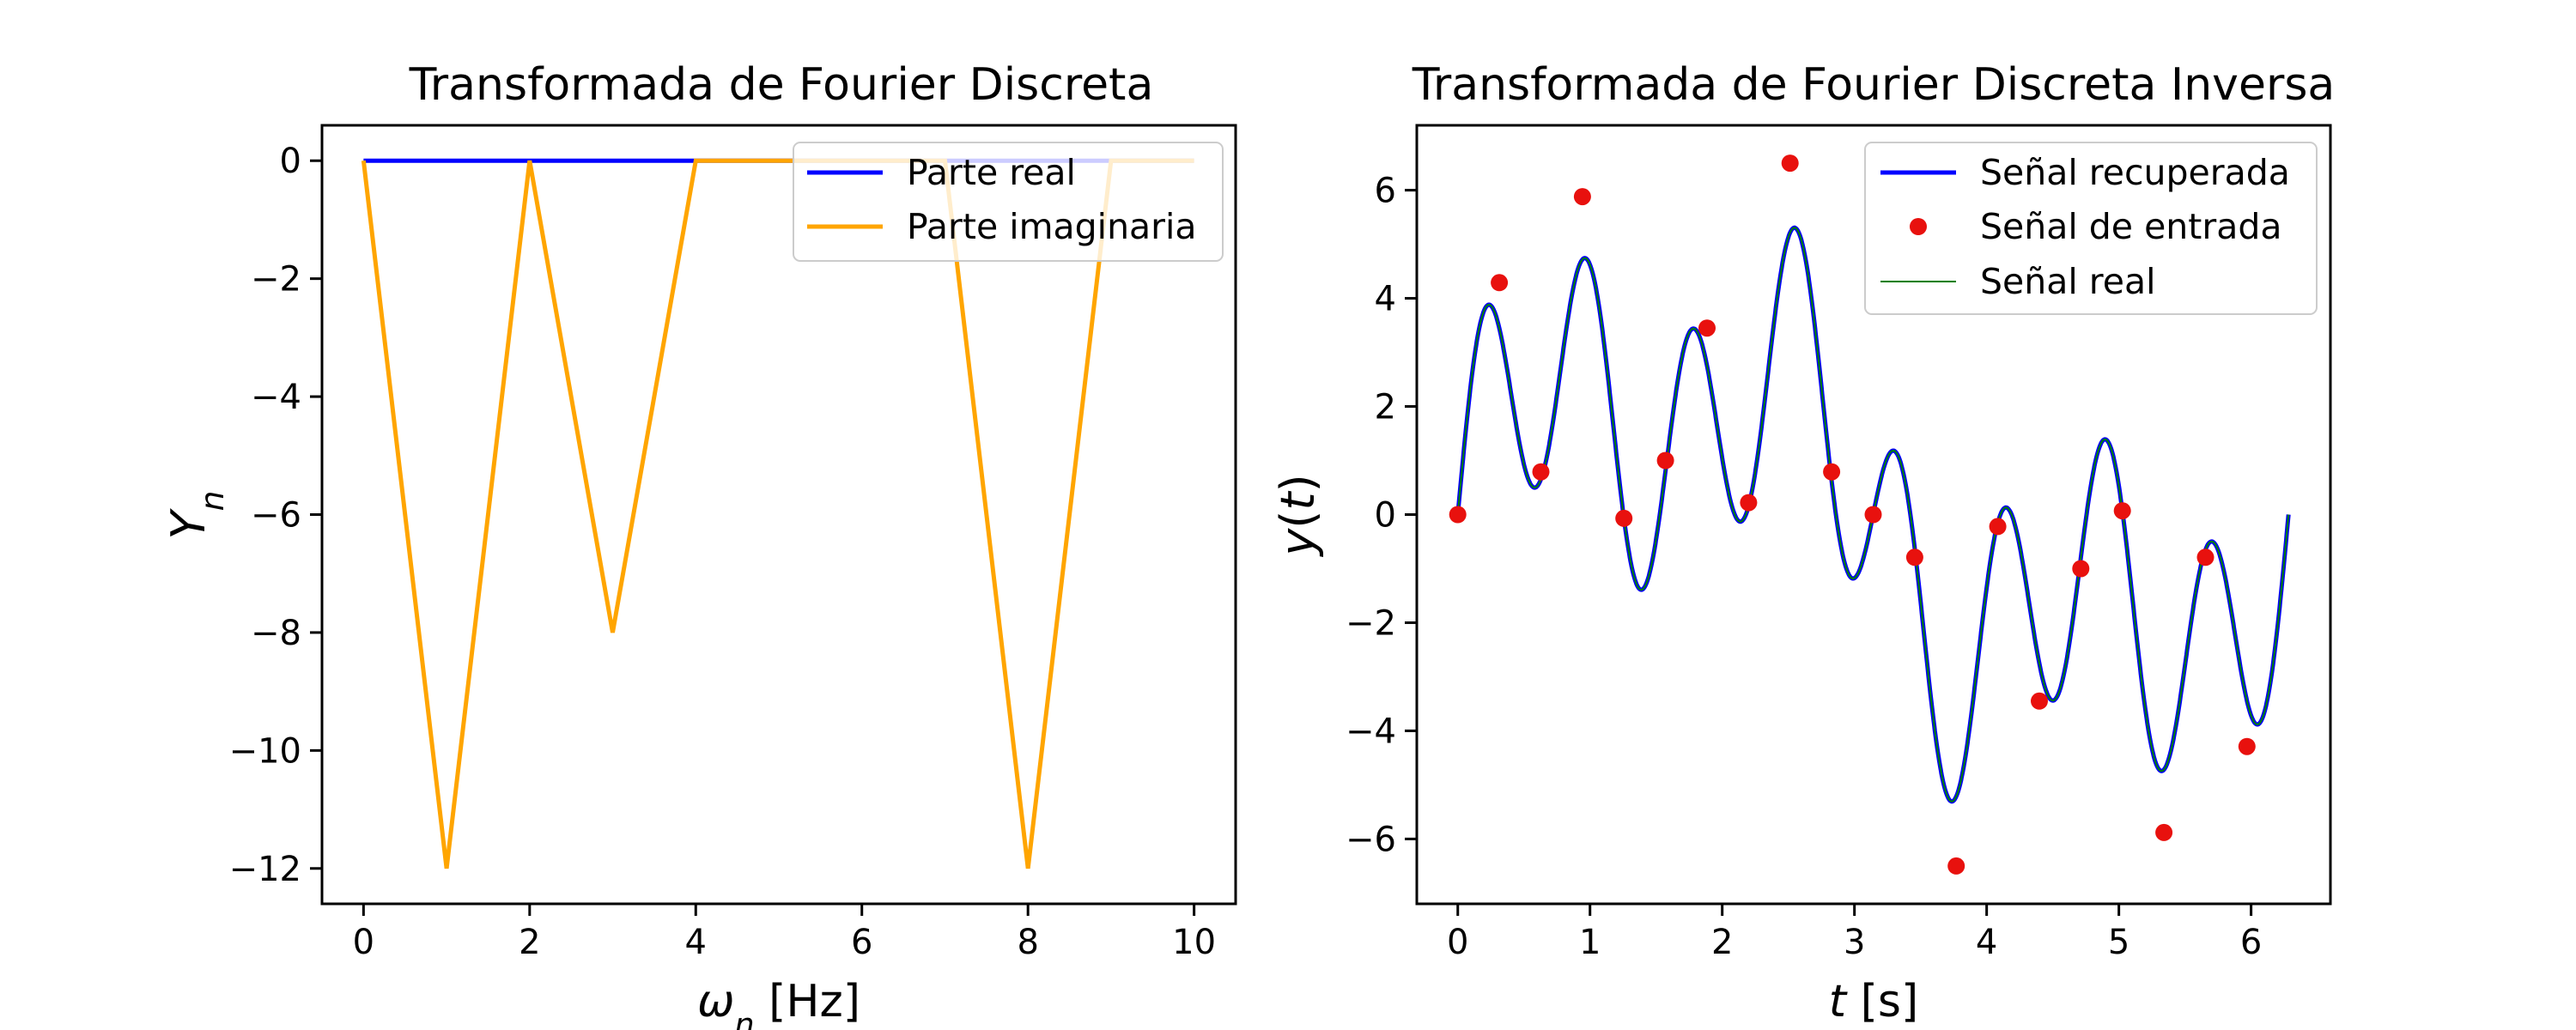  Describe the element at coordinates (1052, 226) in the screenshot. I see `legend-label-parte-imaginaria: Parte imaginaria` at that location.